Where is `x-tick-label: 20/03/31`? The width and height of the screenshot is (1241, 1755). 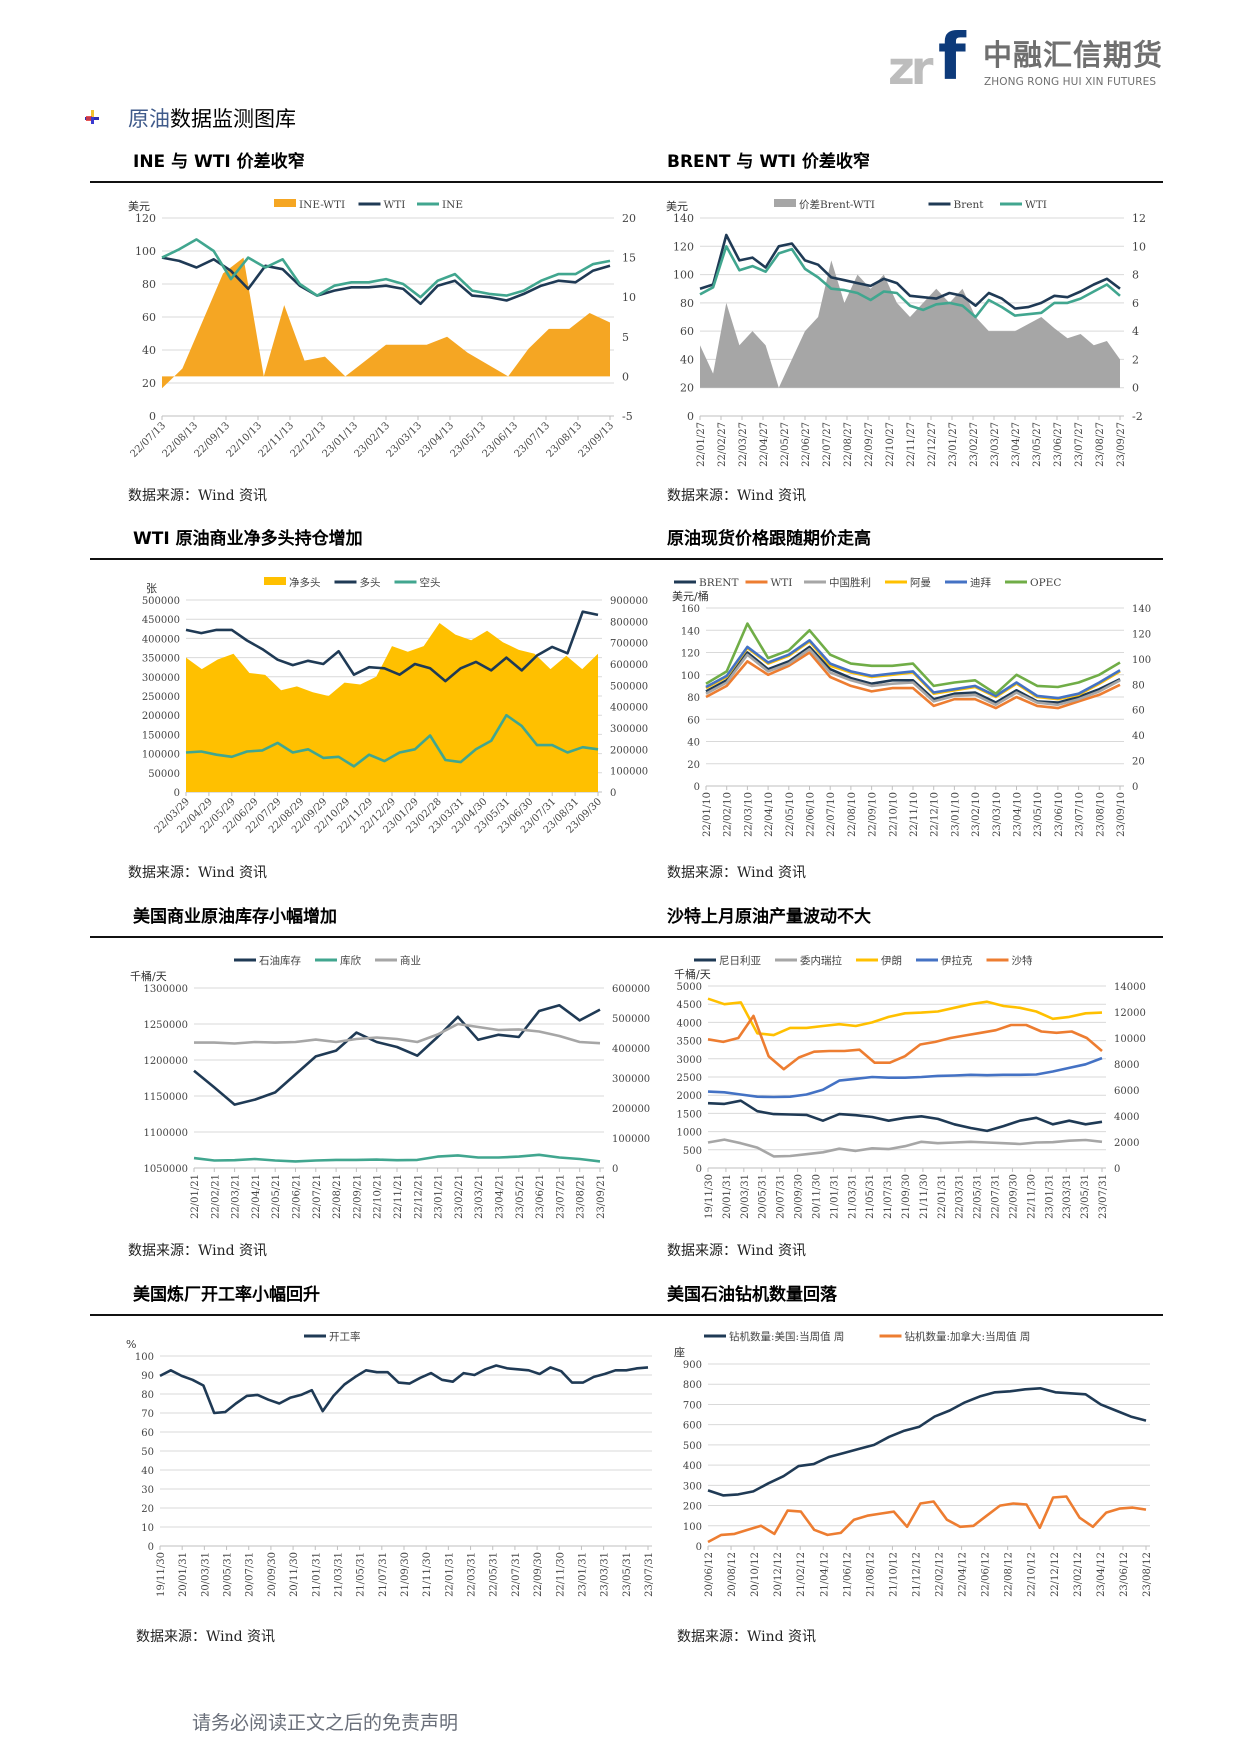 x-tick-label: 20/03/31 is located at coordinates (205, 1574).